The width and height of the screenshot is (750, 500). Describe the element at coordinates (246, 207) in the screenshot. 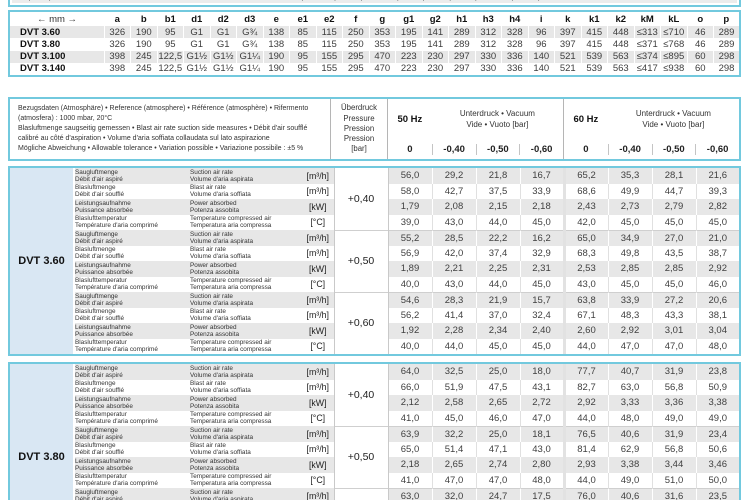

I see `param-label-en-it: Power absorbed Potenza assobita` at that location.